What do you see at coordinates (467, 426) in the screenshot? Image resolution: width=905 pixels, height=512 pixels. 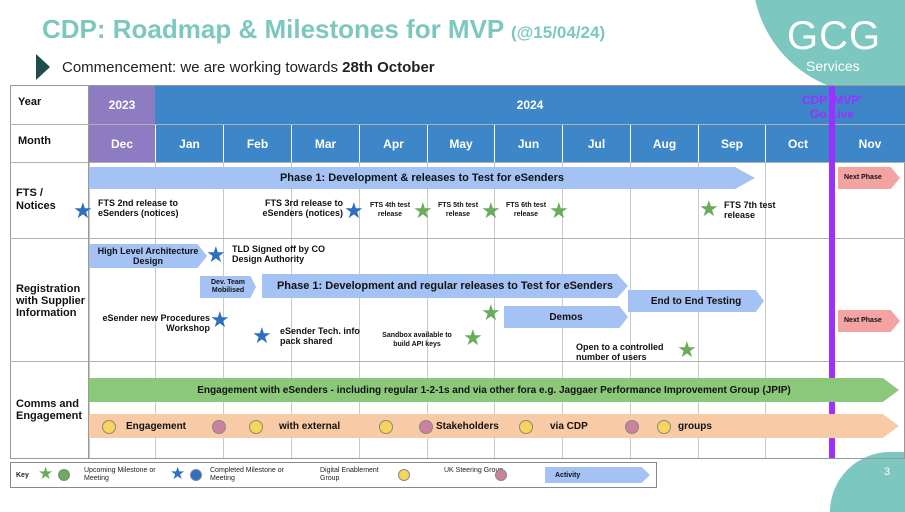 I see `comms-word-3: Stakeholders` at bounding box center [467, 426].